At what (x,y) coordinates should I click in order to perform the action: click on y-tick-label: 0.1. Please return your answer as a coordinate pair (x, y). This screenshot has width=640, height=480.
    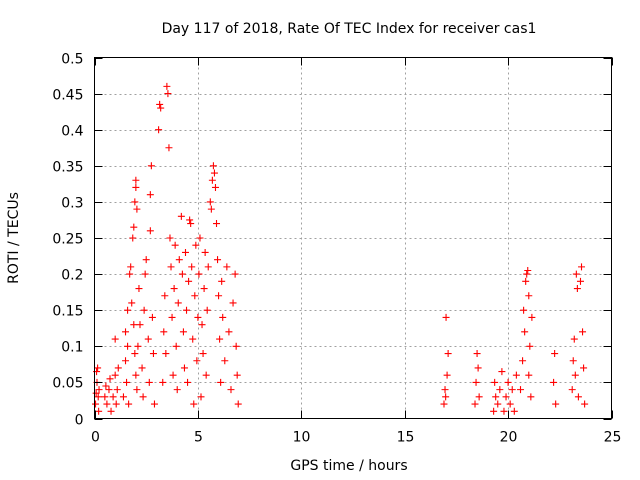
    Looking at the image, I should click on (72, 348).